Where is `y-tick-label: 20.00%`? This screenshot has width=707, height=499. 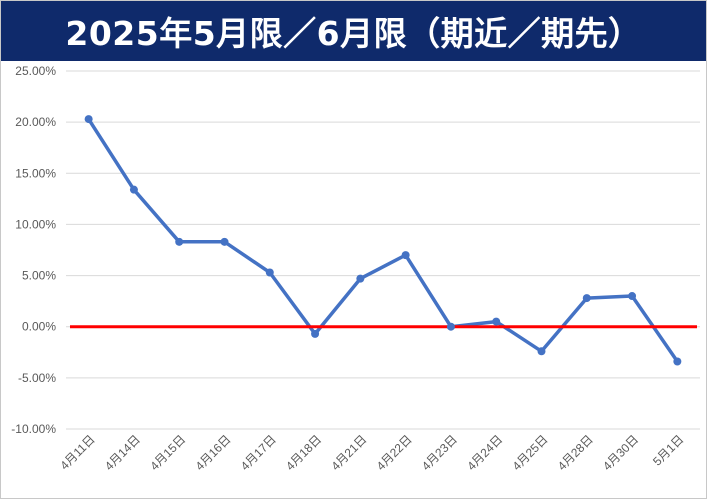
y-tick-label: 20.00% is located at coordinates (35, 122).